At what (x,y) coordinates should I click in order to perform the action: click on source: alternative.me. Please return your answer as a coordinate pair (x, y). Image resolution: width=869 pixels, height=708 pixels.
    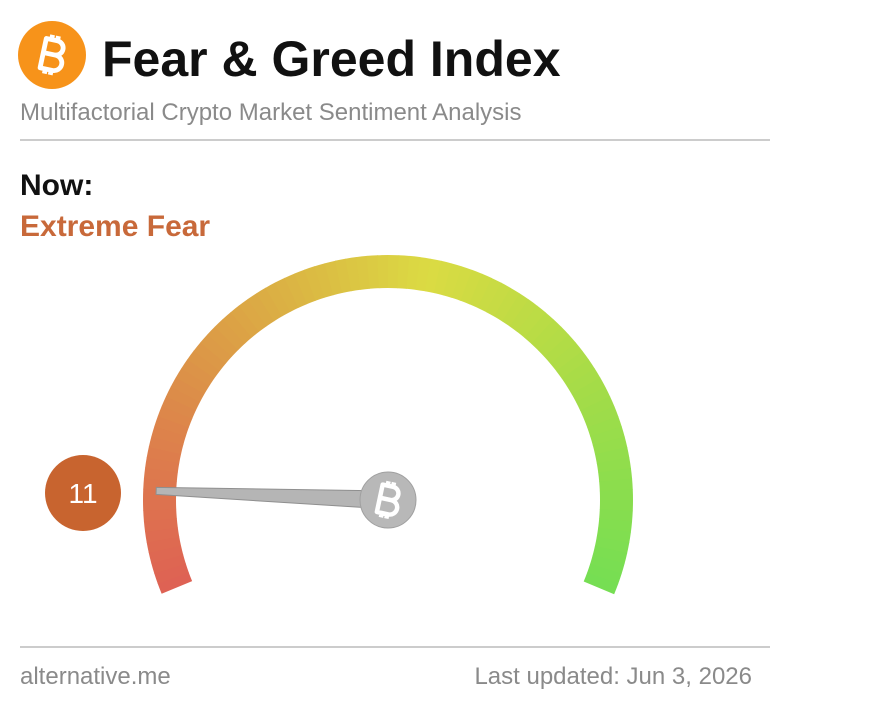
    Looking at the image, I should click on (95, 676).